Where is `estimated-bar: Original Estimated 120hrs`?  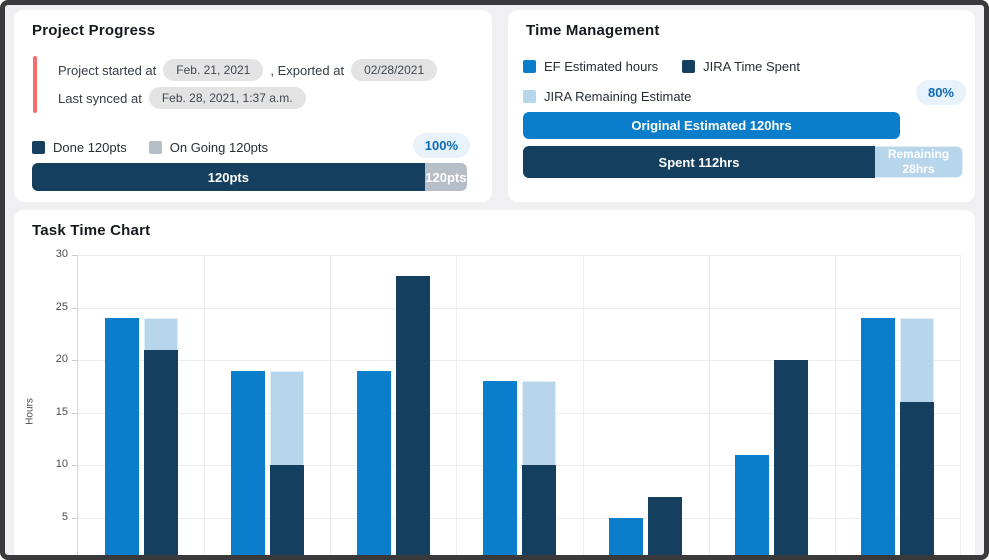
estimated-bar: Original Estimated 120hrs is located at coordinates (712, 125).